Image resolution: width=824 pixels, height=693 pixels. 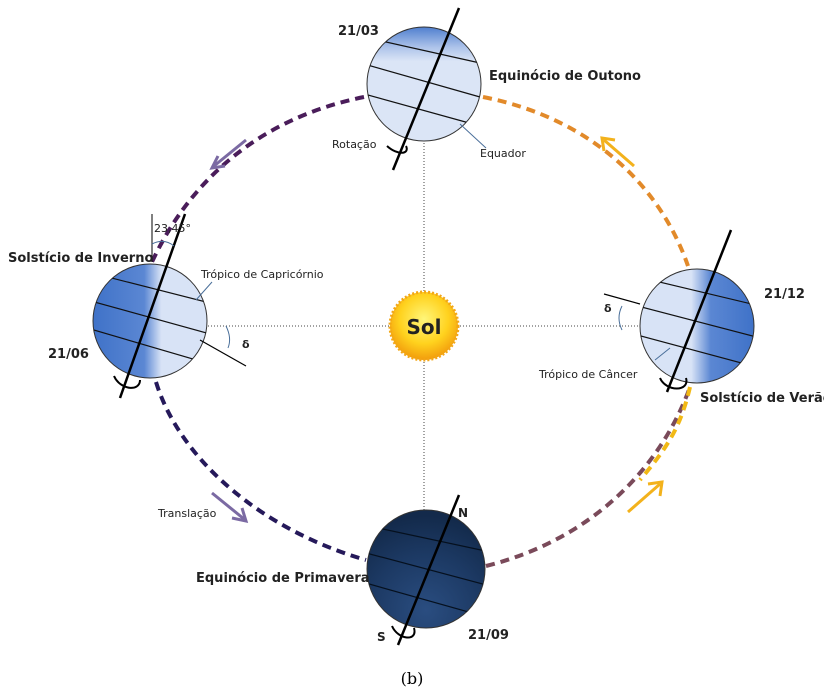 I want to click on sun: Sol, so click(x=424, y=326).